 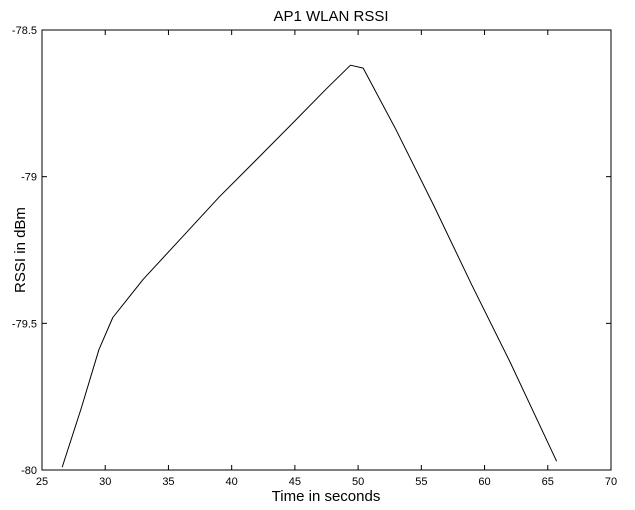 What do you see at coordinates (168, 482) in the screenshot?
I see `x-tick-label: 35` at bounding box center [168, 482].